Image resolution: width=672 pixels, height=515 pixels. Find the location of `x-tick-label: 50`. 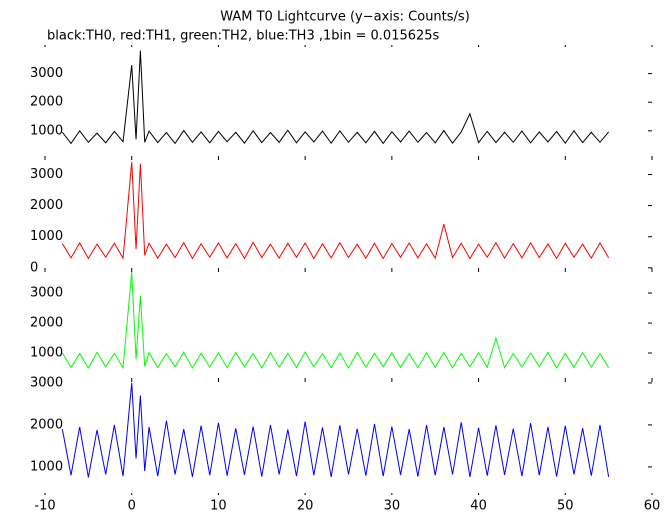

x-tick-label: 50 is located at coordinates (565, 506).